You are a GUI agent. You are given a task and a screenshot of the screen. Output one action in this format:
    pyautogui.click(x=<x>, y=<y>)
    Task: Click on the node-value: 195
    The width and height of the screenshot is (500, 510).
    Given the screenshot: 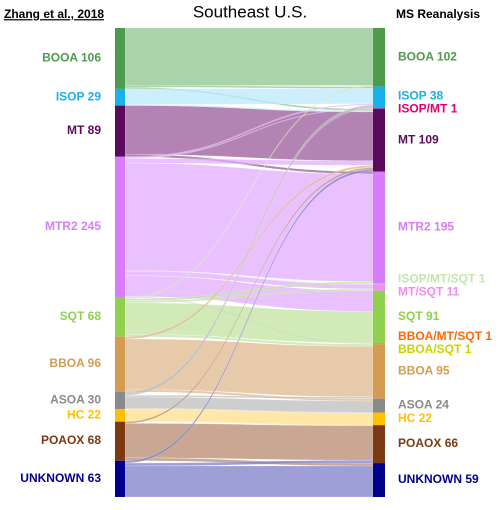 What is the action you would take?
    pyautogui.click(x=444, y=227)
    